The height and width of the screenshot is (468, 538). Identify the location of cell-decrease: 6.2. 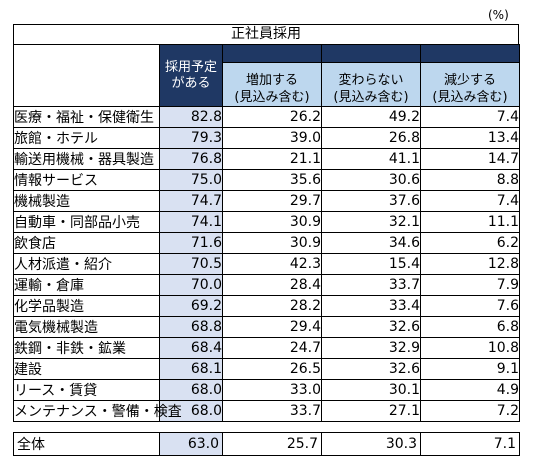
(470, 243).